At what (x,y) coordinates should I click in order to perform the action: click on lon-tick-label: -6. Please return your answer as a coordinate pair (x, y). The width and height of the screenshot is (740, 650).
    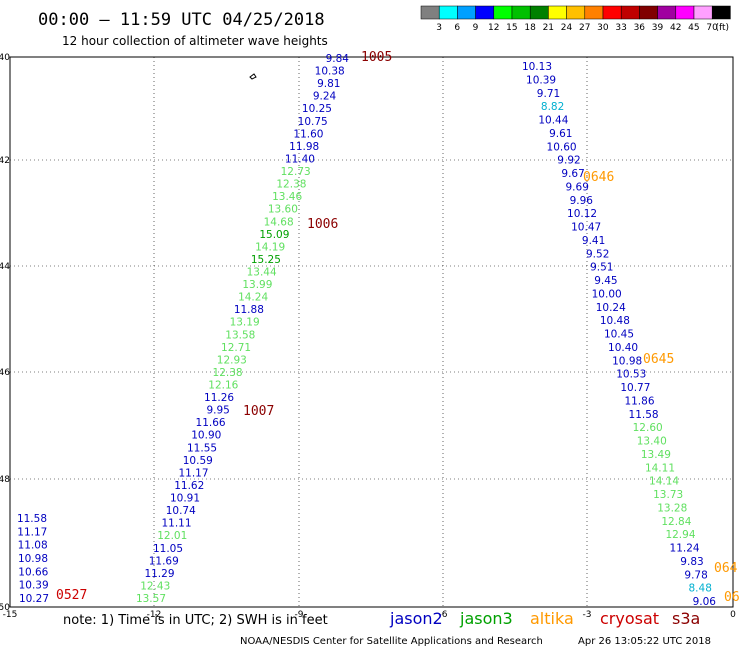
    Looking at the image, I should click on (443, 615).